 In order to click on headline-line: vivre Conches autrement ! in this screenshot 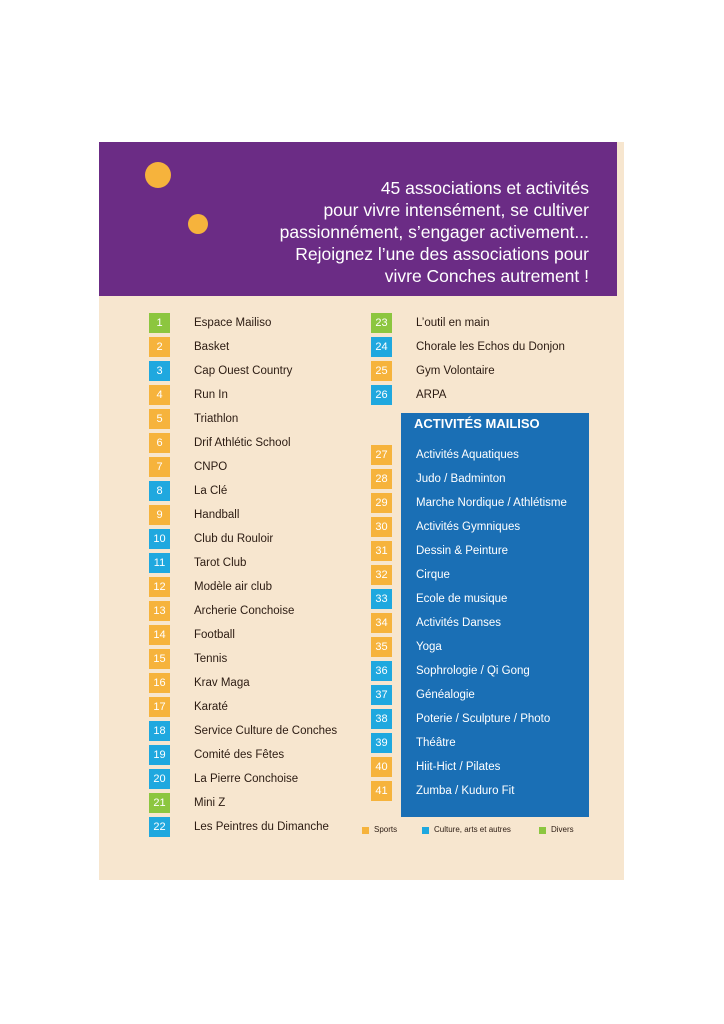, I will do `click(486, 276)`.